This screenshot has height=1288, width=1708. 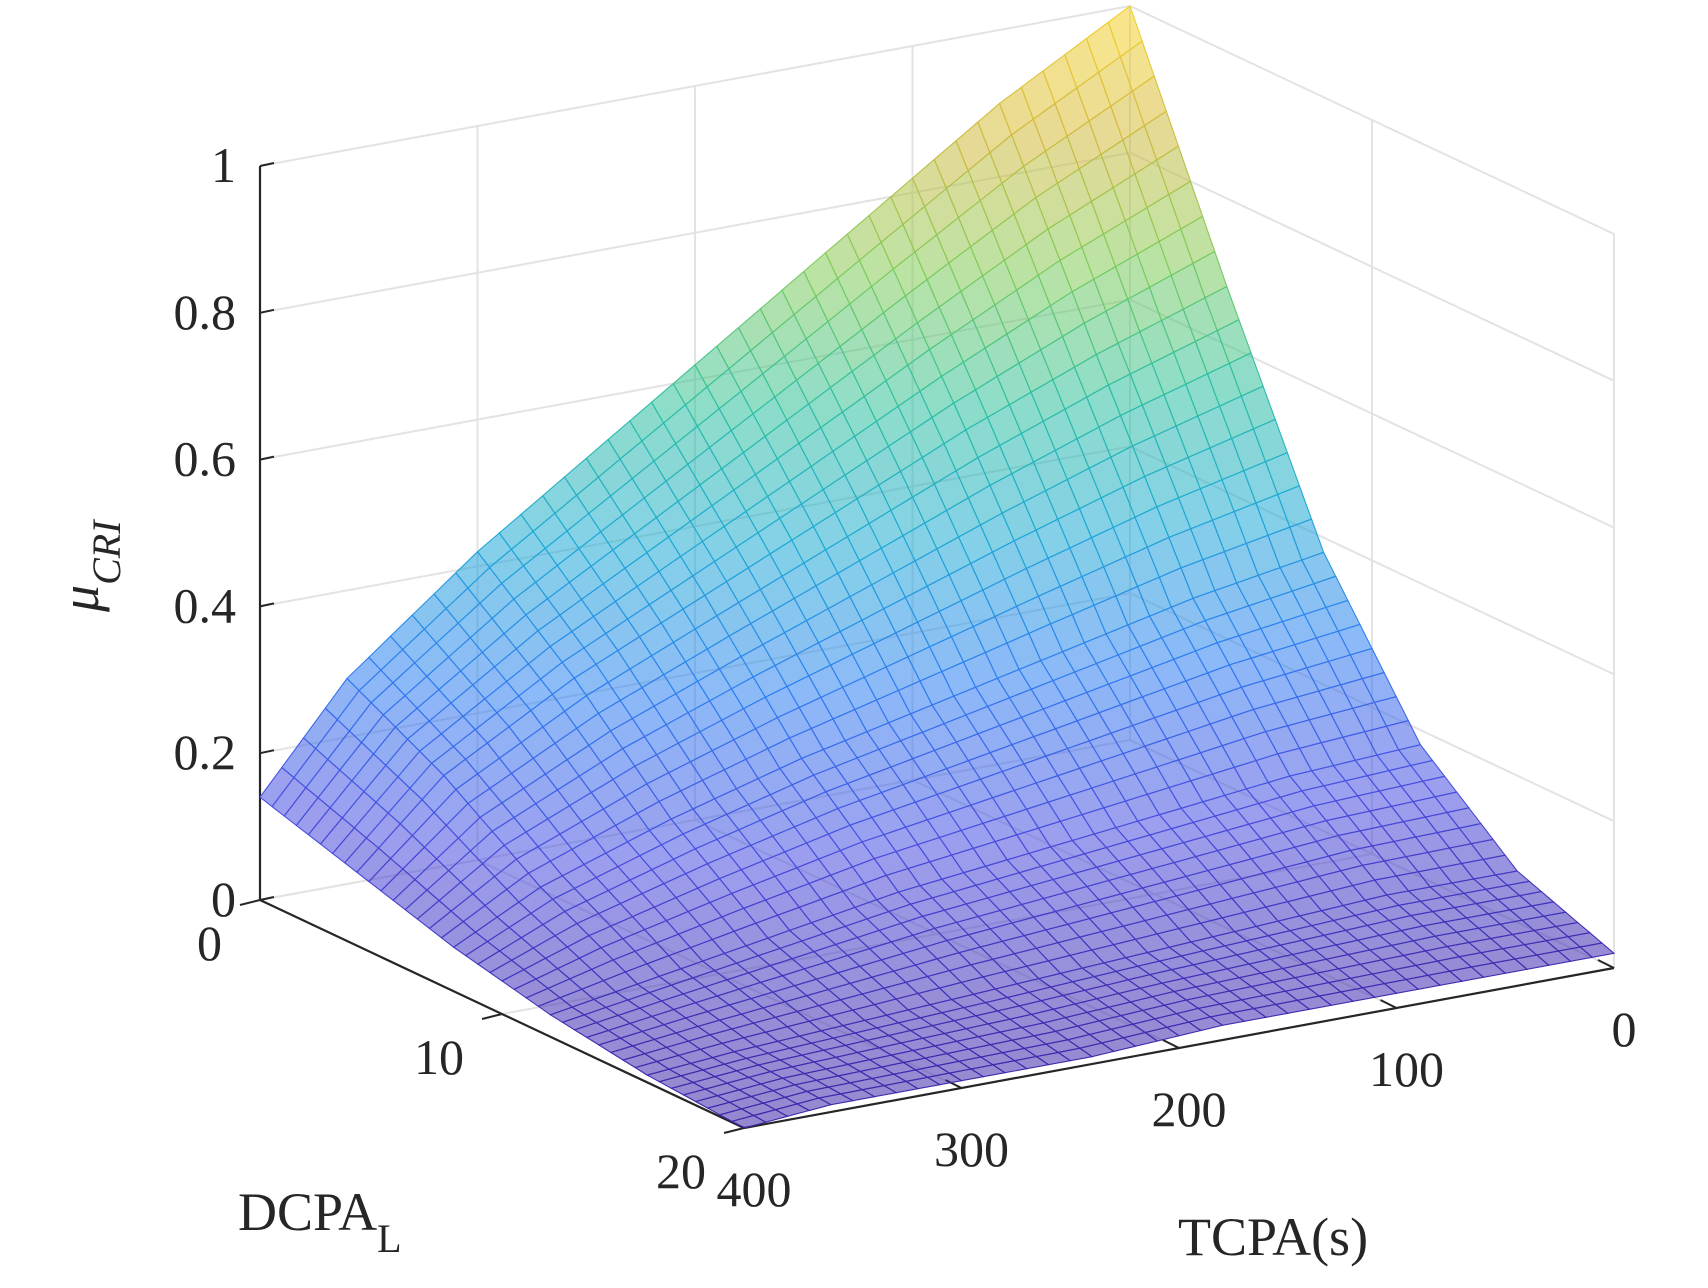 What do you see at coordinates (205, 752) in the screenshot?
I see `z-tick-label: 0.2` at bounding box center [205, 752].